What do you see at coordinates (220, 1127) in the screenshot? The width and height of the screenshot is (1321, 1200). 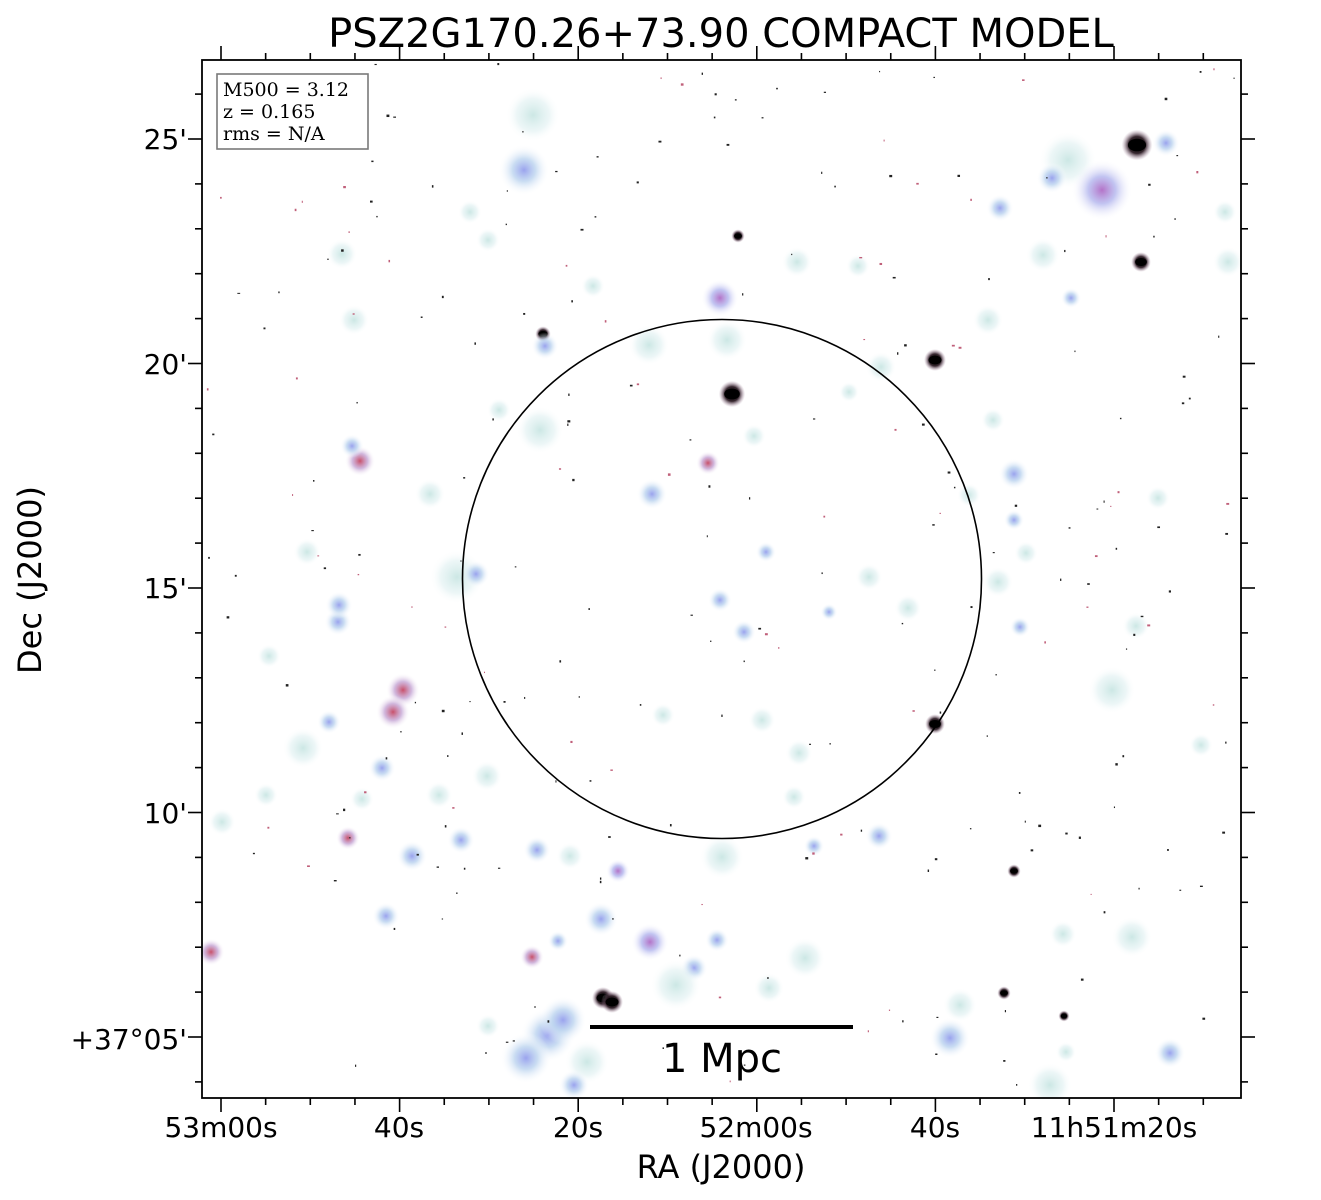 I see `x-tick-label: 53m00s` at bounding box center [220, 1127].